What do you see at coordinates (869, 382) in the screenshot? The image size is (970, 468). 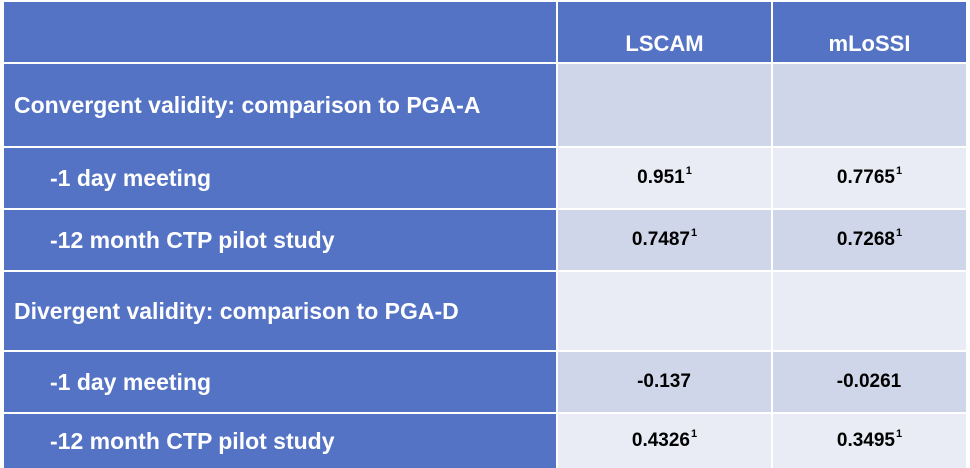 I see `cell-1day-divergent-mlossi: -0.0261` at bounding box center [869, 382].